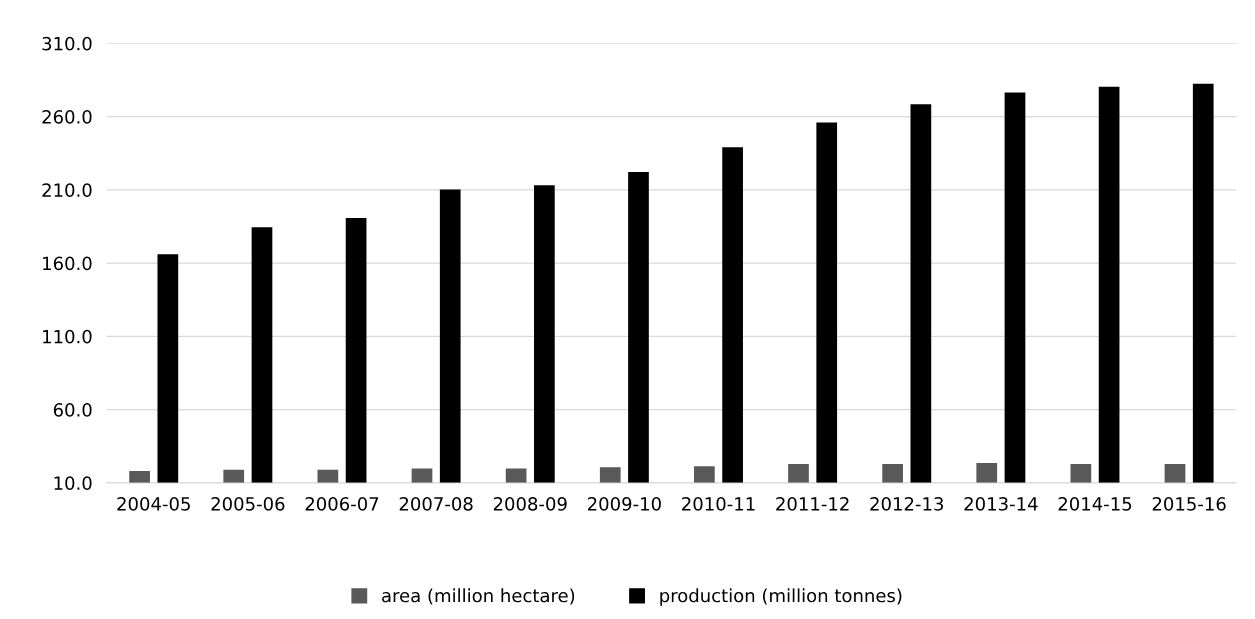 This screenshot has height=619, width=1255. What do you see at coordinates (342, 504) in the screenshot?
I see `x-tick-label: 2006-07` at bounding box center [342, 504].